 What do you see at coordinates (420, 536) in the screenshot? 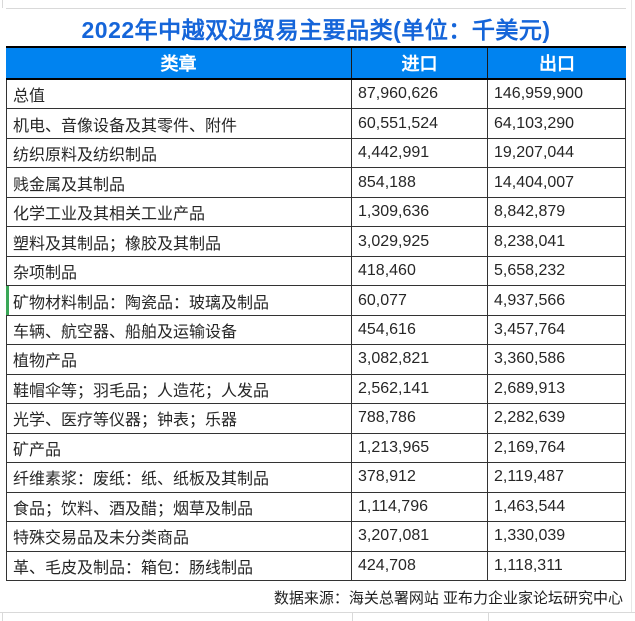
I see `import-value-cell: 3,207,081` at bounding box center [420, 536].